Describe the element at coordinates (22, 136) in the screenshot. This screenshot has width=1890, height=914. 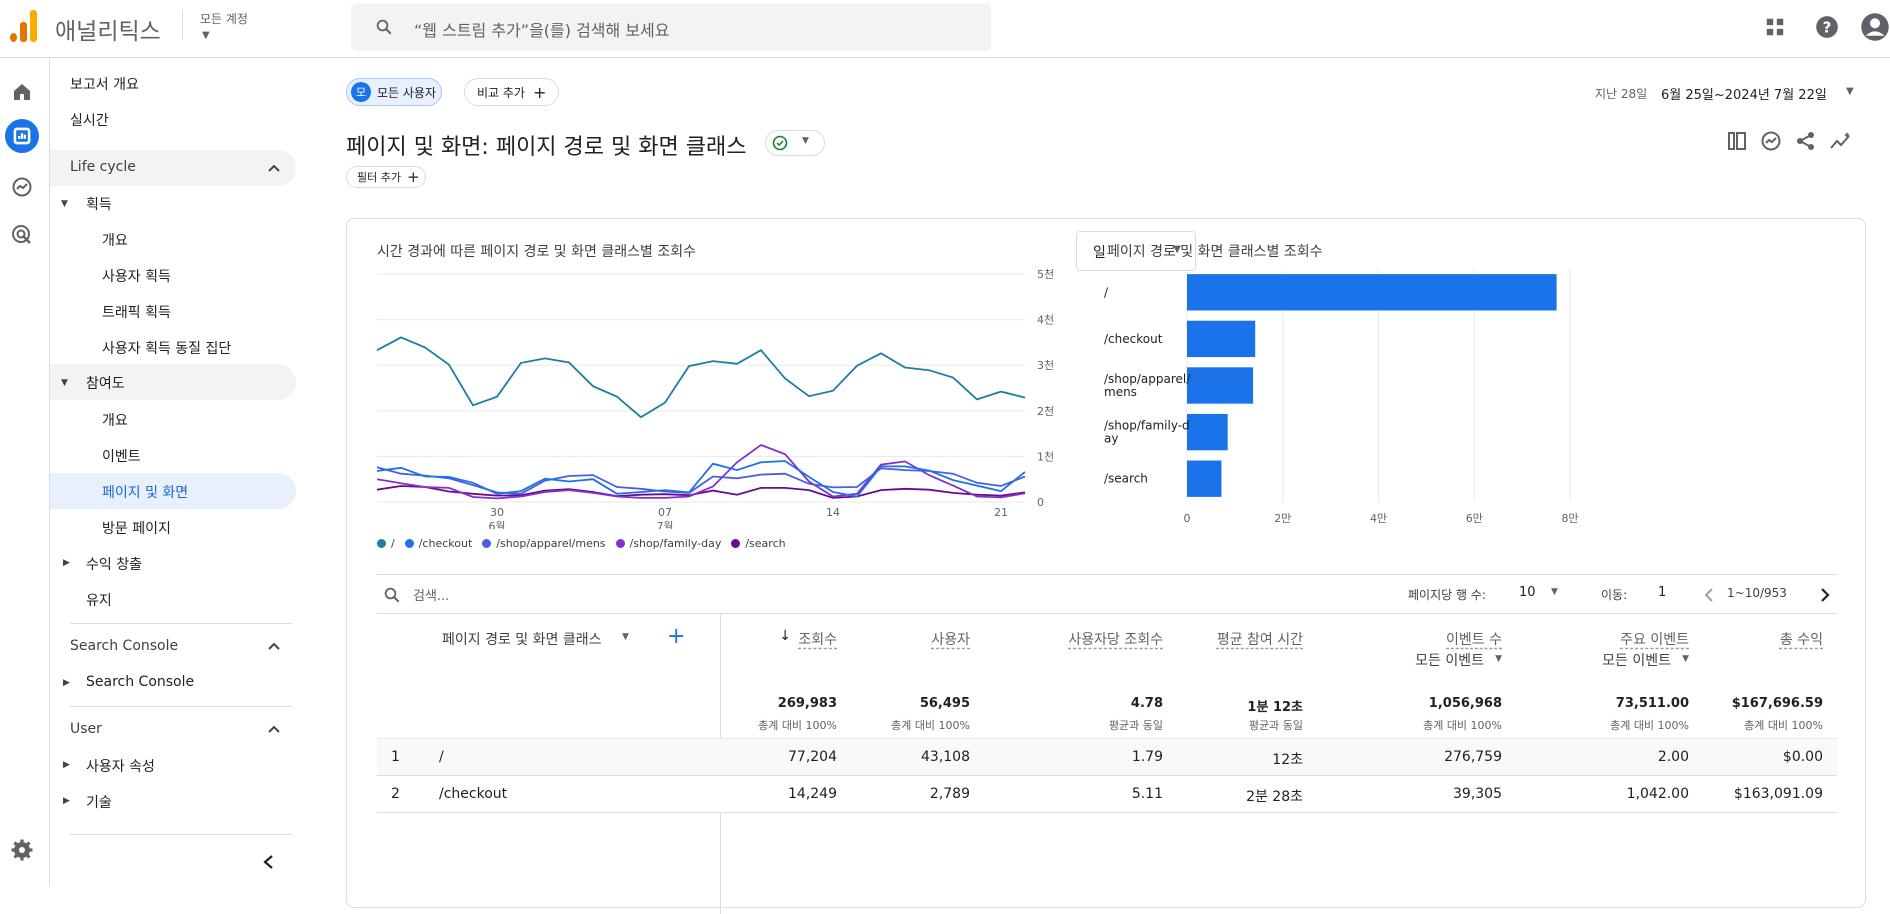
I see `reports-icon` at that location.